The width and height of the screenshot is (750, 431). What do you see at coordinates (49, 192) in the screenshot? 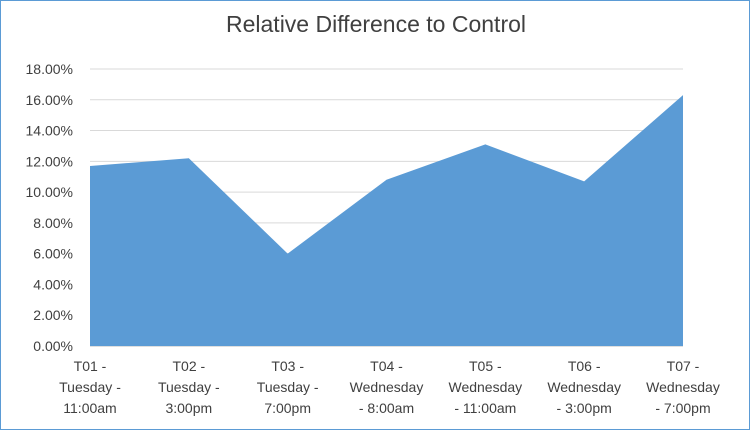
I see `y-tick-label: 10.00%` at bounding box center [49, 192].